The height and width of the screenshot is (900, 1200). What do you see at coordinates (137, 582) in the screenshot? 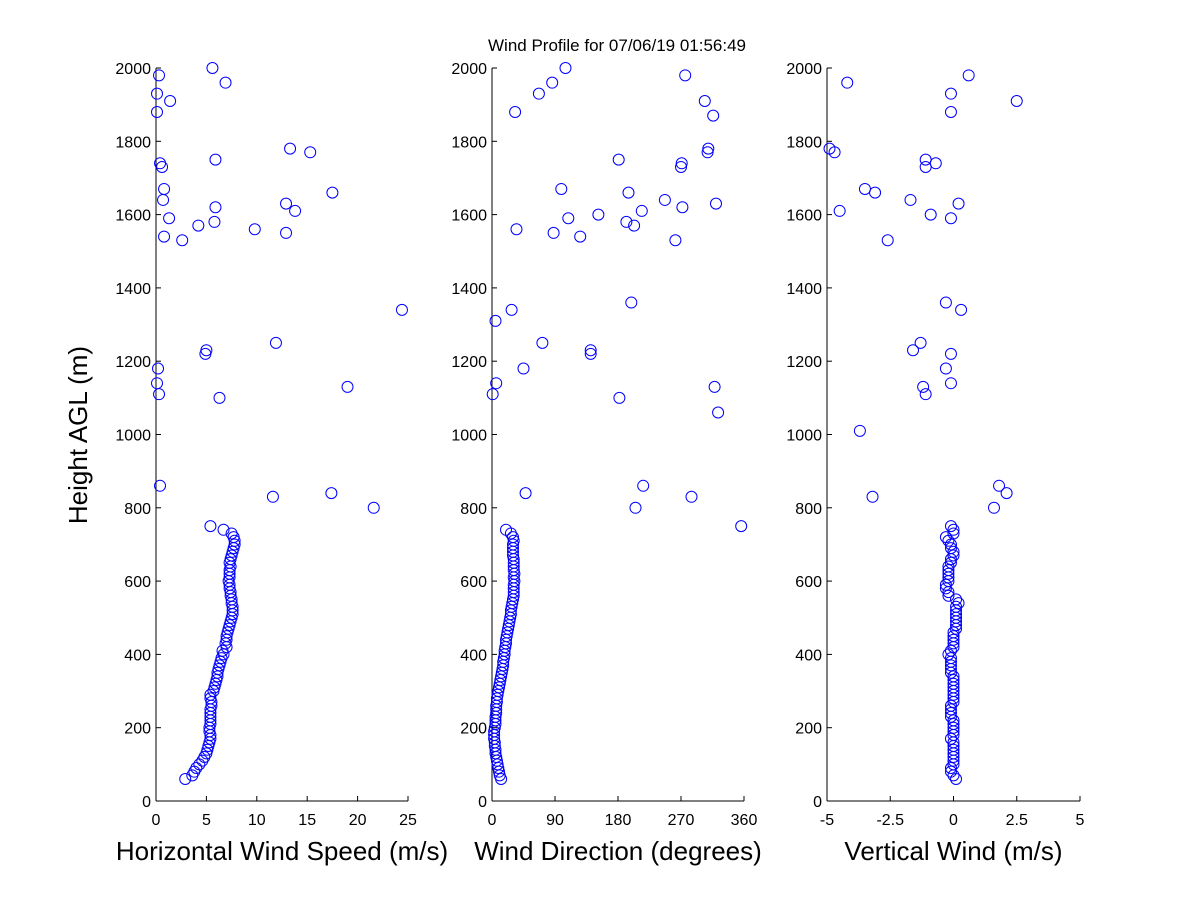
I see `y-tick-label: 600` at bounding box center [137, 582].